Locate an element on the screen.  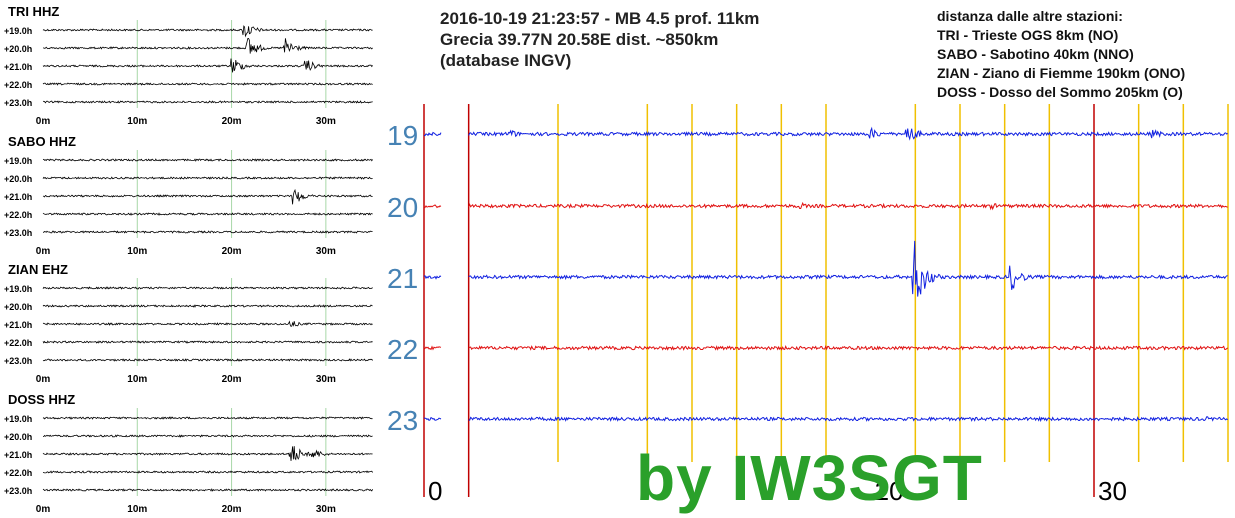
x-tick-label: 0 is located at coordinates (435, 491).